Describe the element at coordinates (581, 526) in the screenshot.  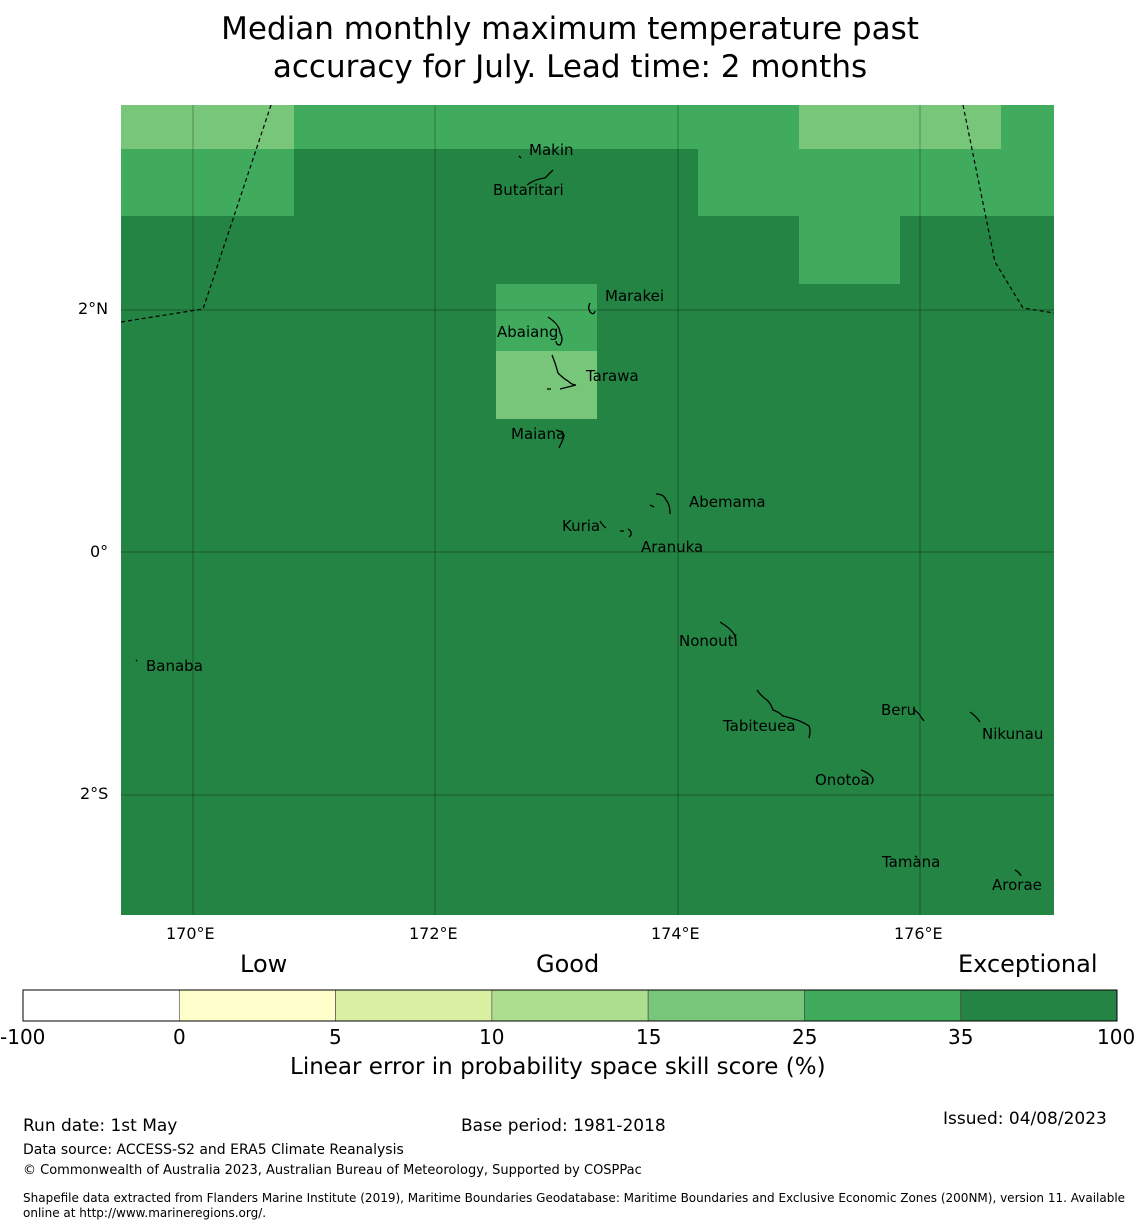
I see `place-label: Kuria` at that location.